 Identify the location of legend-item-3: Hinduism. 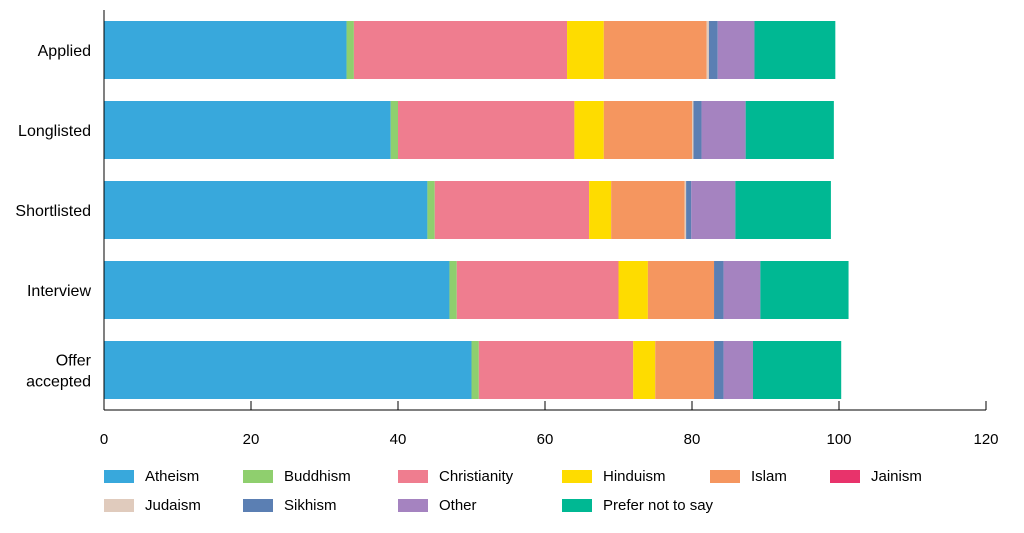
(614, 476).